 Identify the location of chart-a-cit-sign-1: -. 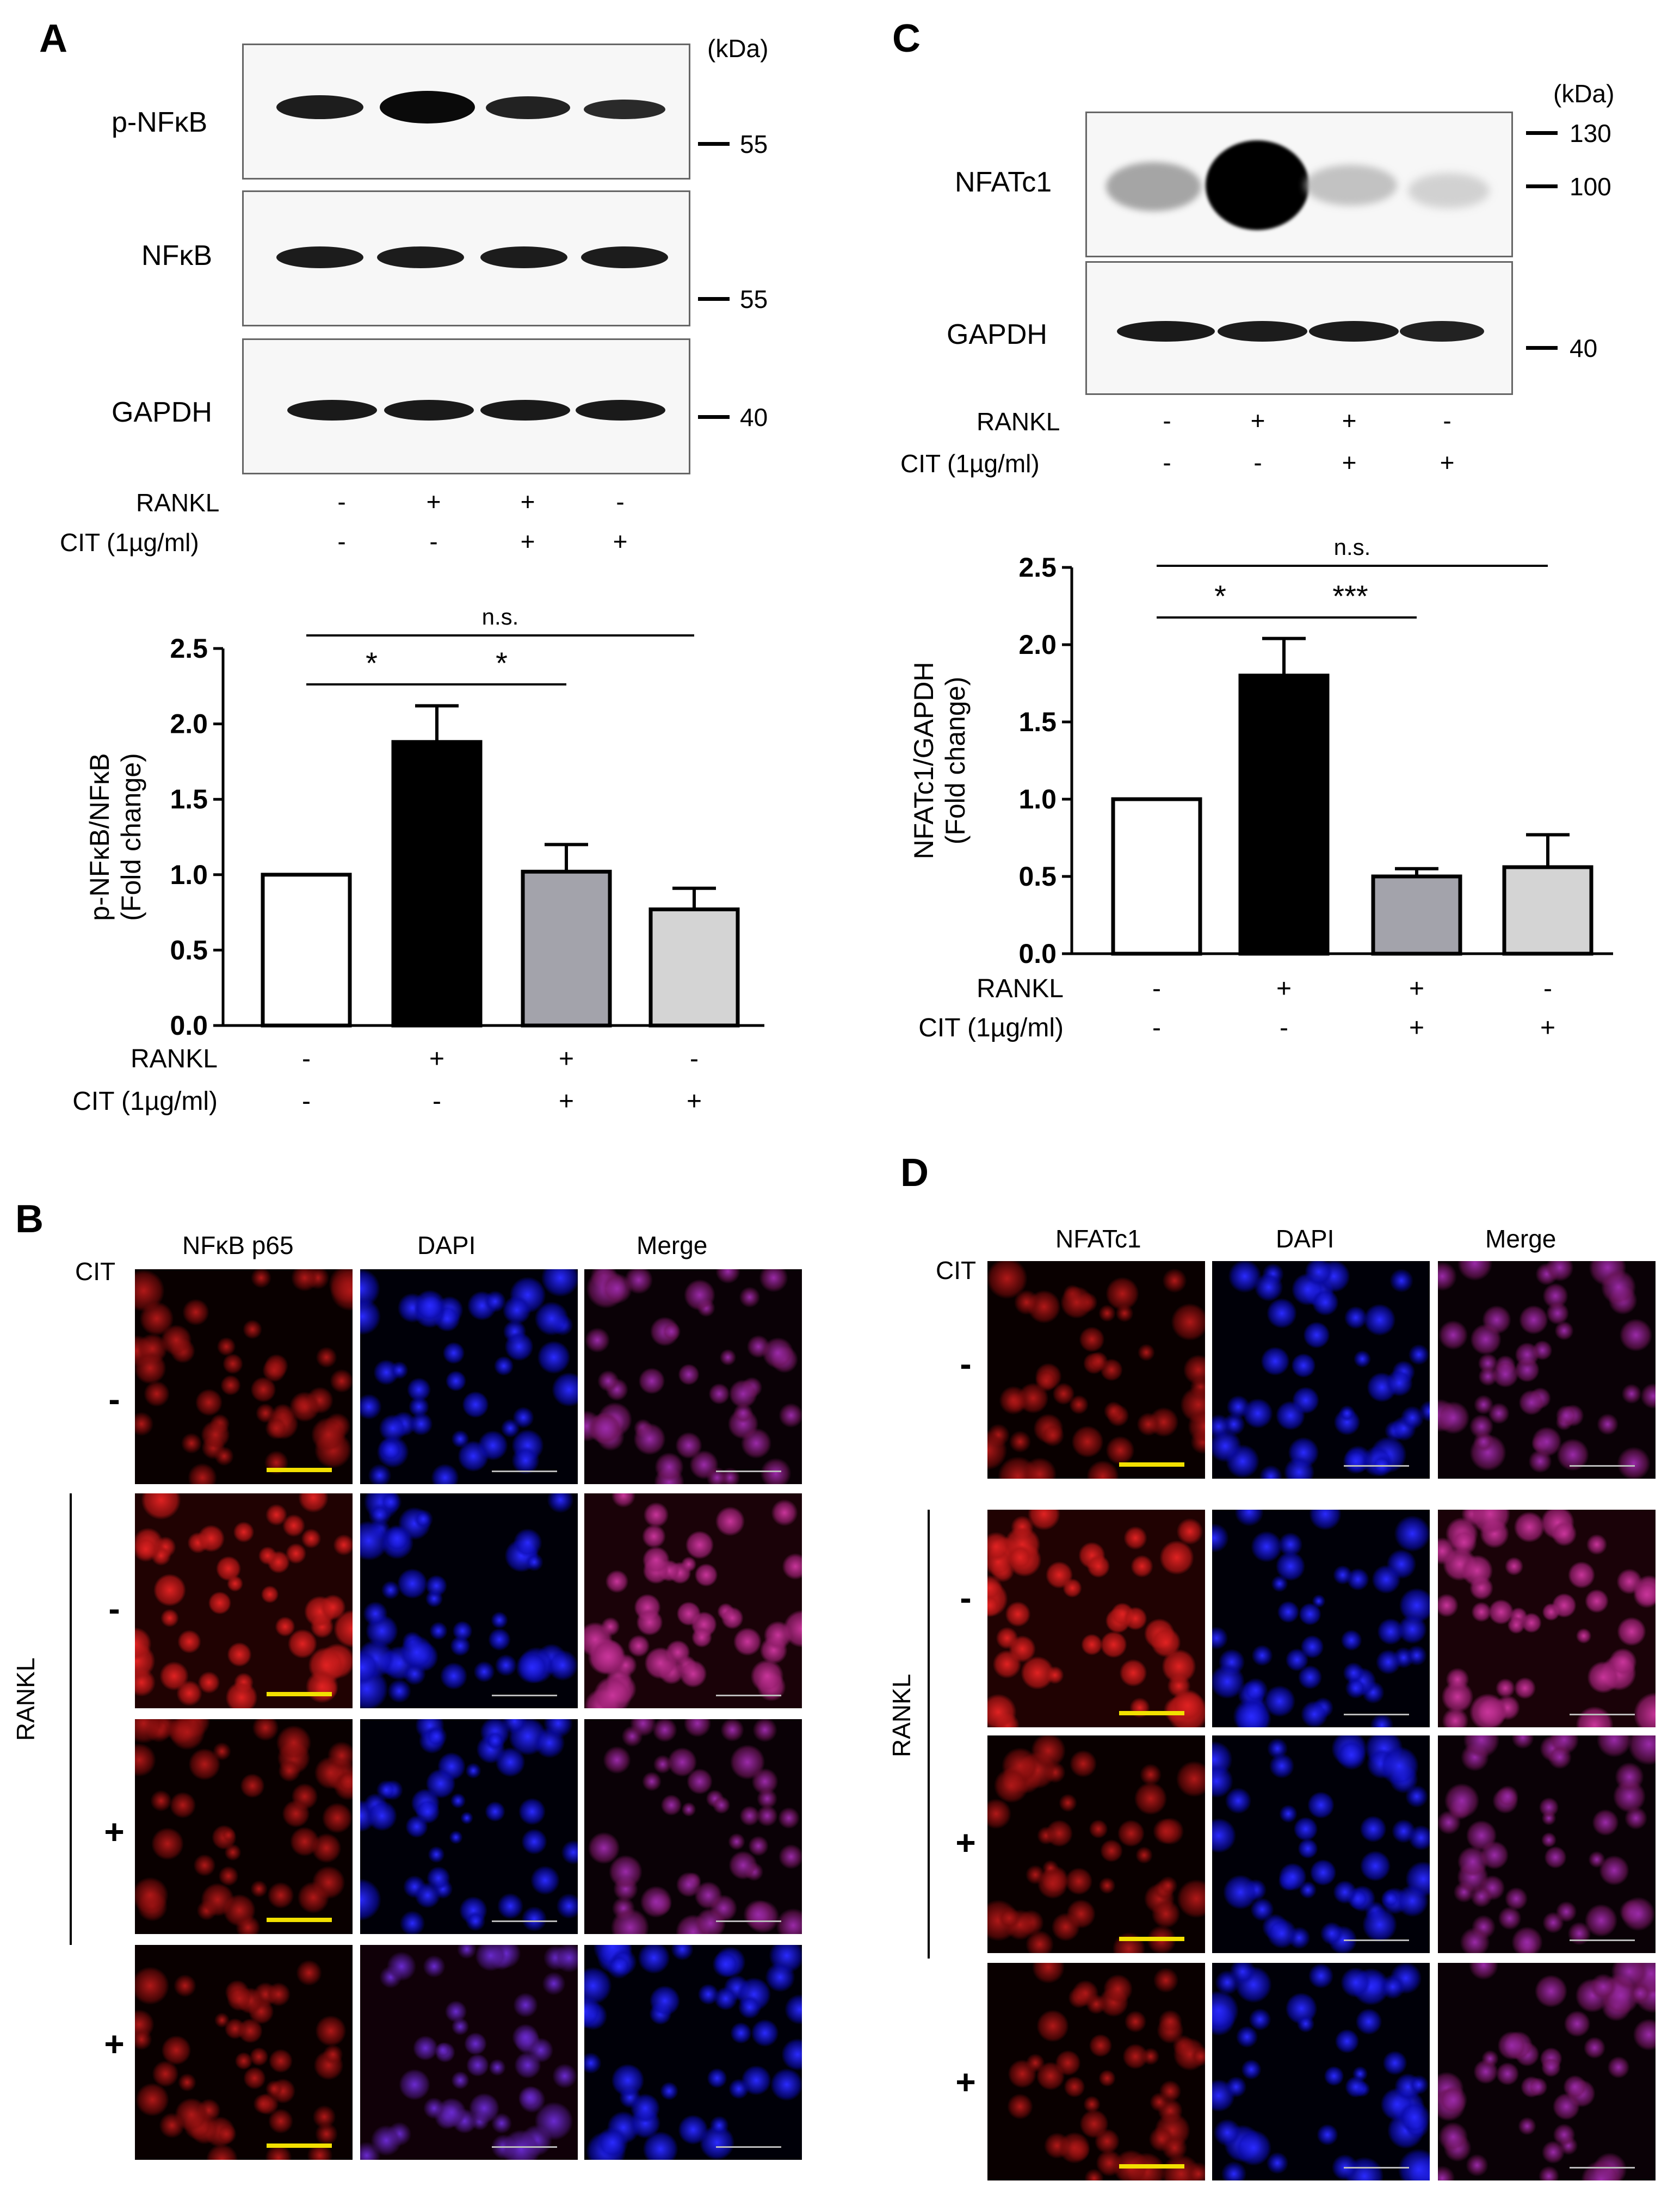
(437, 1101).